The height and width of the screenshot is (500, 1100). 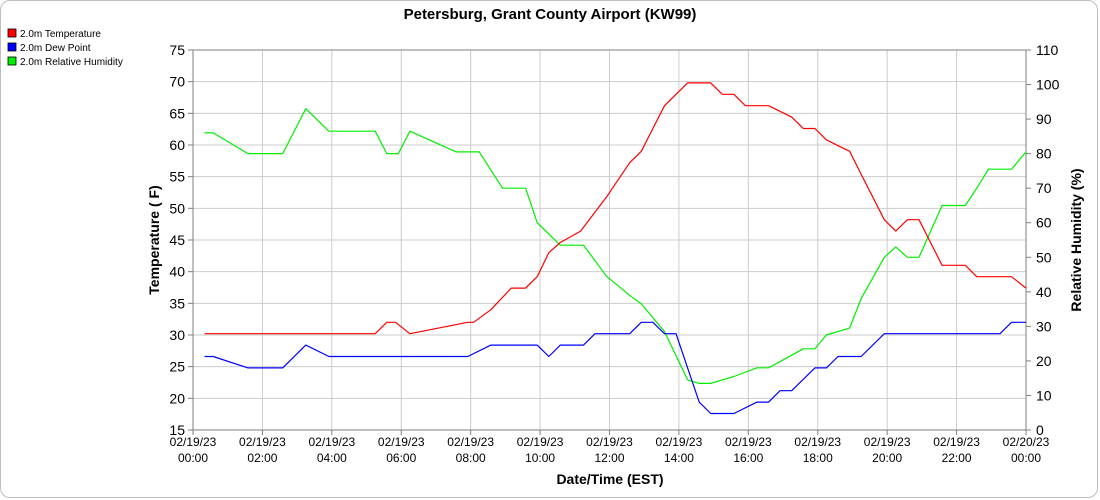 I want to click on y-axis-left-title: Temperature ( F), so click(x=154, y=239).